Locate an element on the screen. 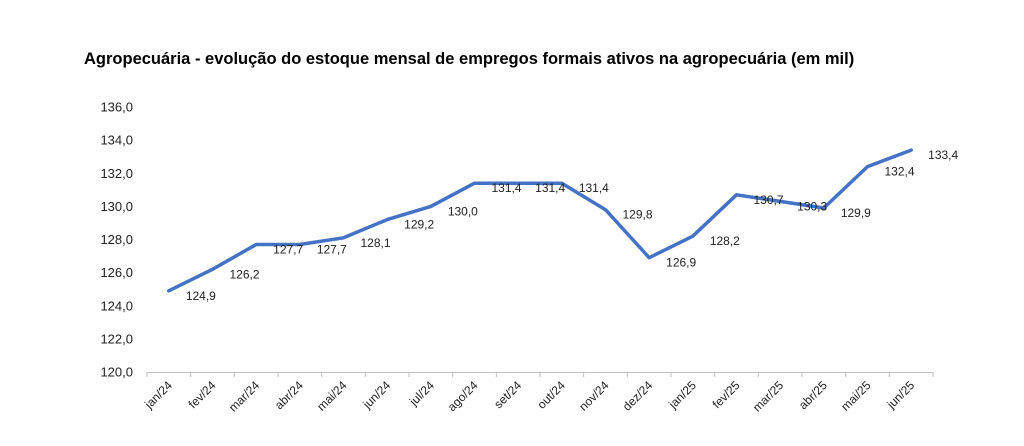 This screenshot has height=446, width=1024. x-tick-label: jun/24 is located at coordinates (377, 395).